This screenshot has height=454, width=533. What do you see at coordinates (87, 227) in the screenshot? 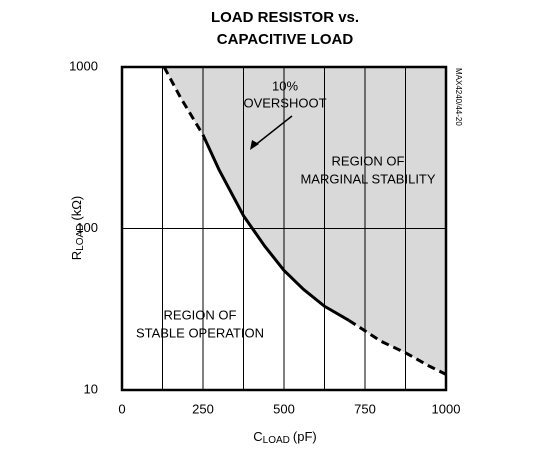
I see `y-tick-label: 100` at bounding box center [87, 227].